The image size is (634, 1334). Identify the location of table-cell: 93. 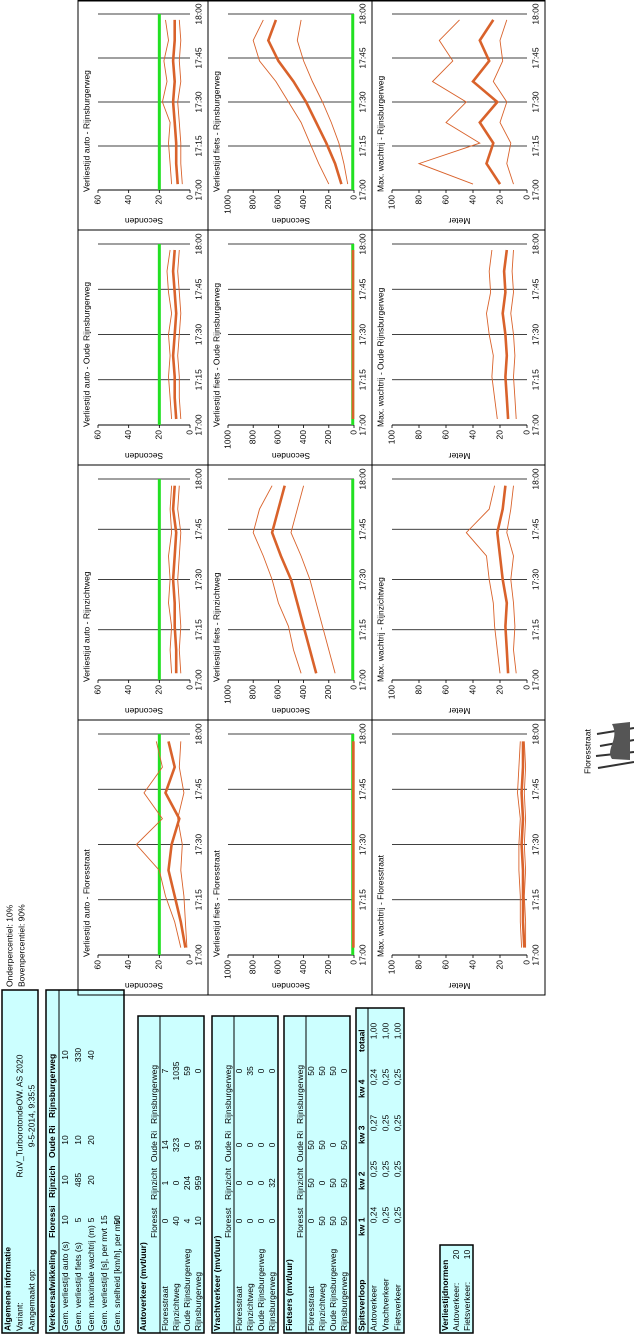
(198, 1145).